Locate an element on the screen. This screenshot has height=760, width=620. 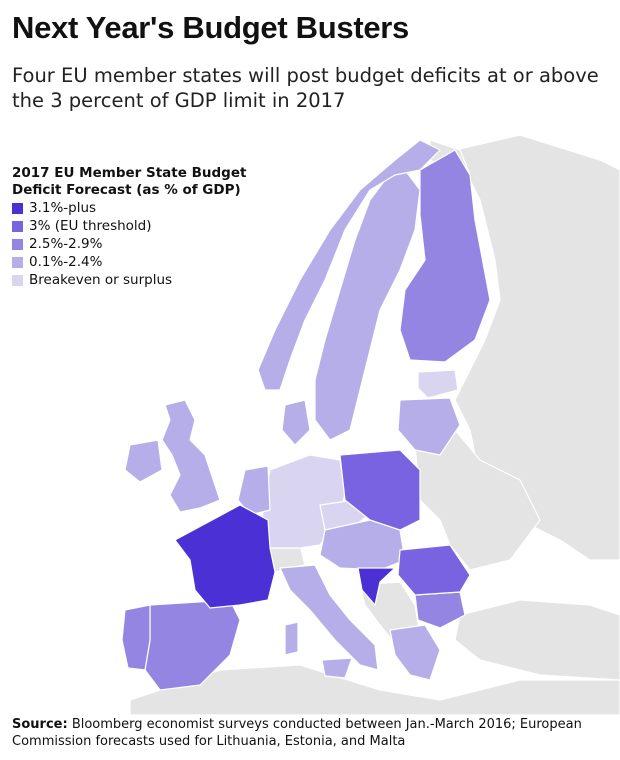
region-ukraine-belarus is located at coordinates (477, 500).